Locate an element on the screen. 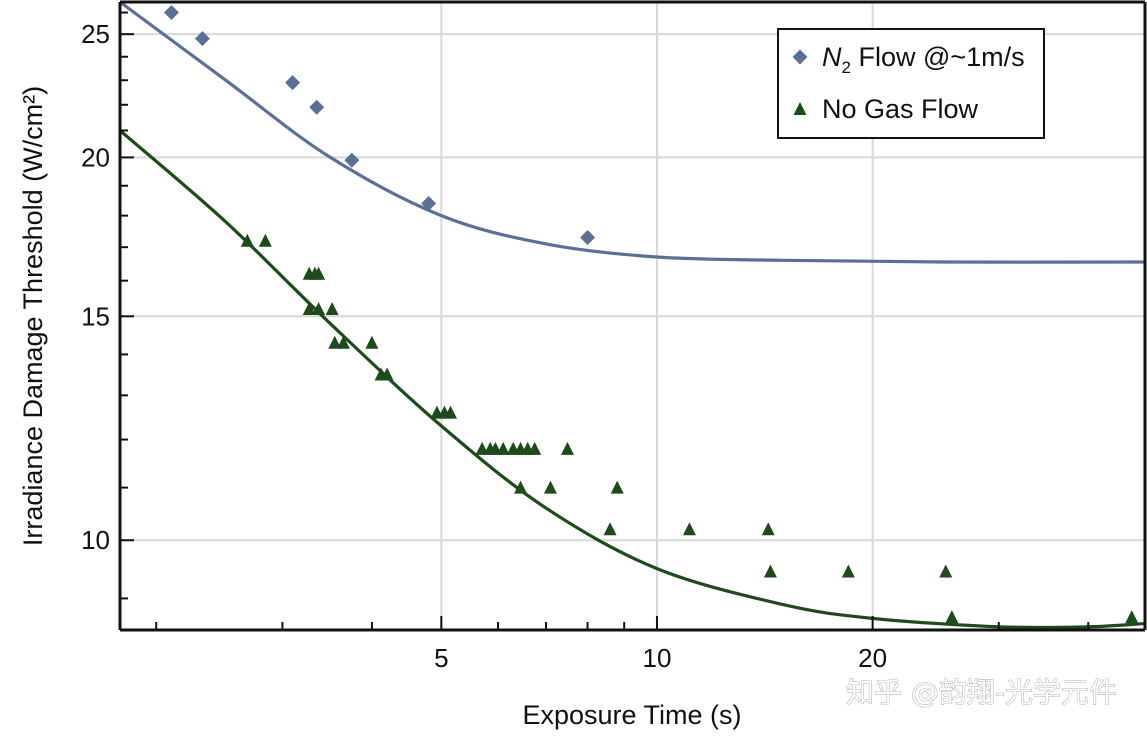 This screenshot has width=1147, height=736. y-tick-label: 25 is located at coordinates (95, 34).